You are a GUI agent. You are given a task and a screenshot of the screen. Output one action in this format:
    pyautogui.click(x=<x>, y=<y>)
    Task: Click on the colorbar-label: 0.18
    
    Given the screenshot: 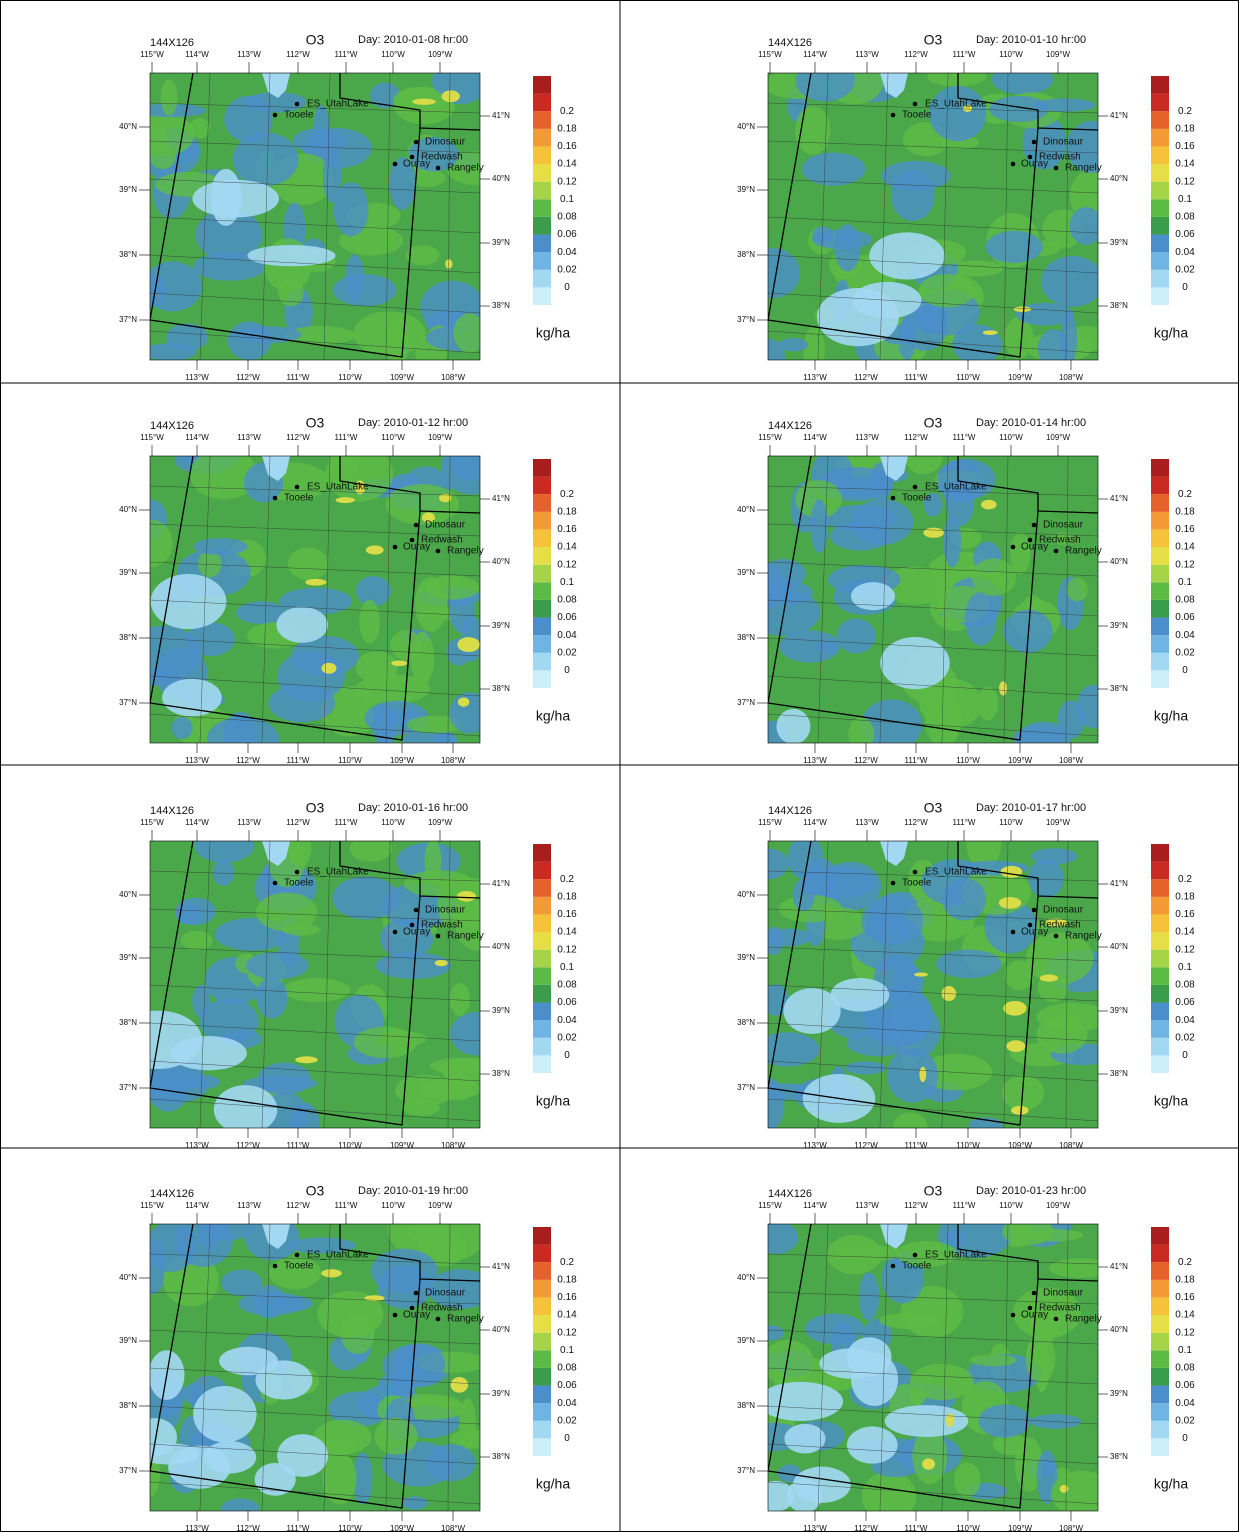 What is the action you would take?
    pyautogui.click(x=1185, y=128)
    